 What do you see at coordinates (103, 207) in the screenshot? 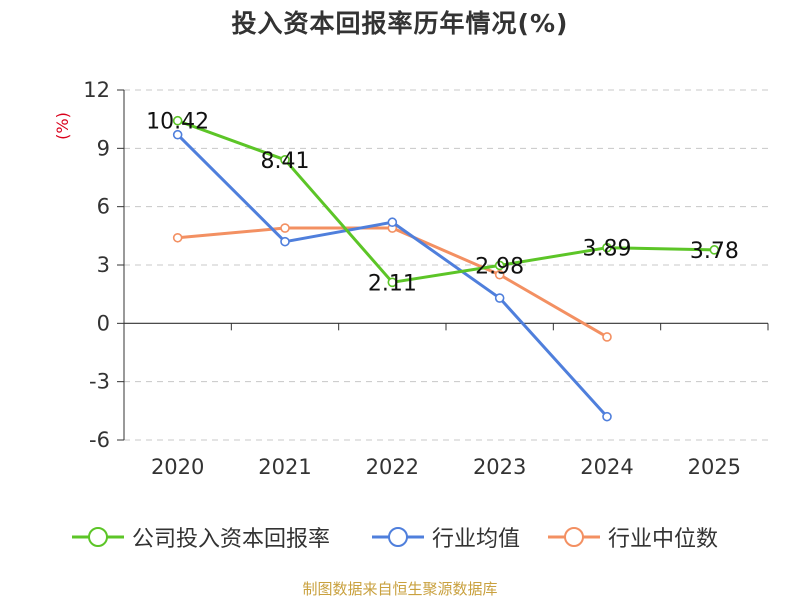
I see `y-tick-label: 6` at bounding box center [103, 207].